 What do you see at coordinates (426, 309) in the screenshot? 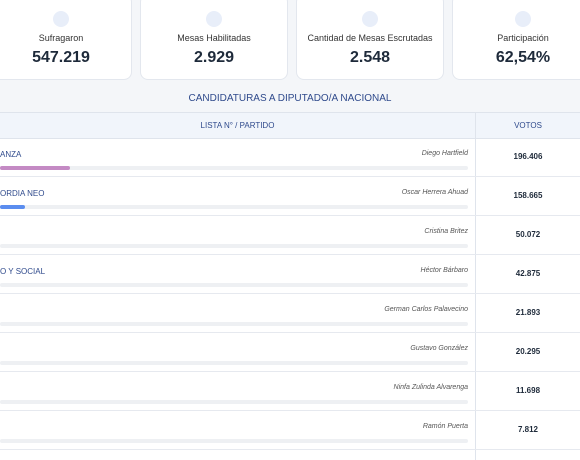
I see `candidate-name: German Carlos Palavecino` at bounding box center [426, 309].